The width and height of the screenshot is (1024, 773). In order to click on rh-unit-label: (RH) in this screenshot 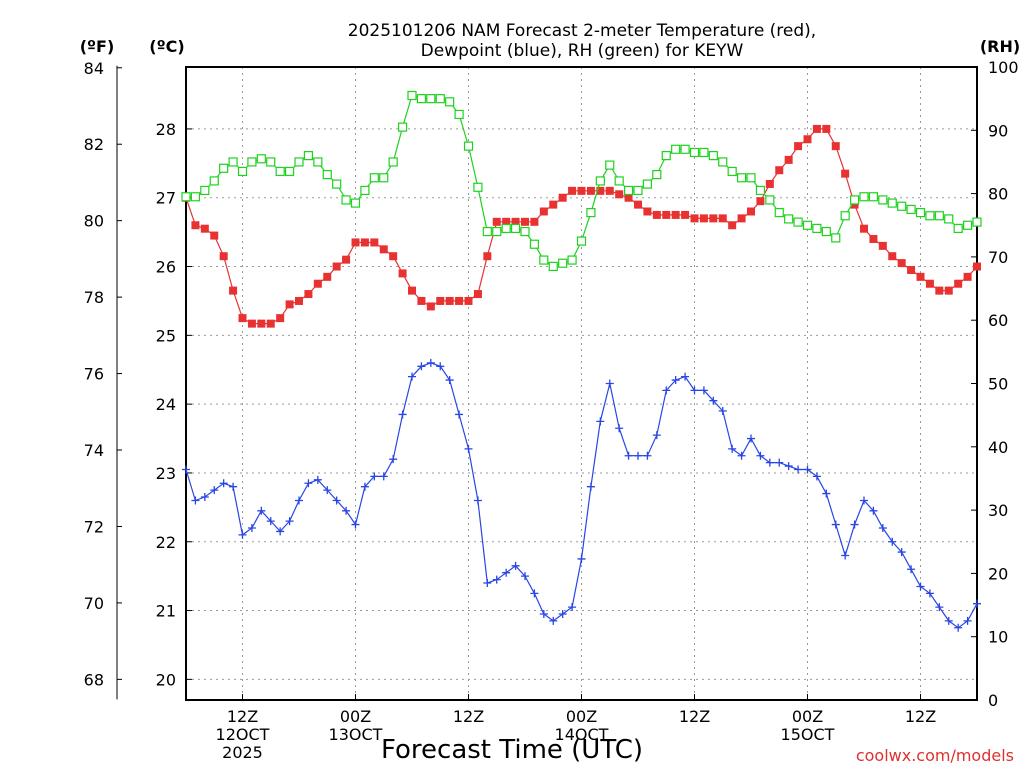, I will do `click(1000, 46)`.